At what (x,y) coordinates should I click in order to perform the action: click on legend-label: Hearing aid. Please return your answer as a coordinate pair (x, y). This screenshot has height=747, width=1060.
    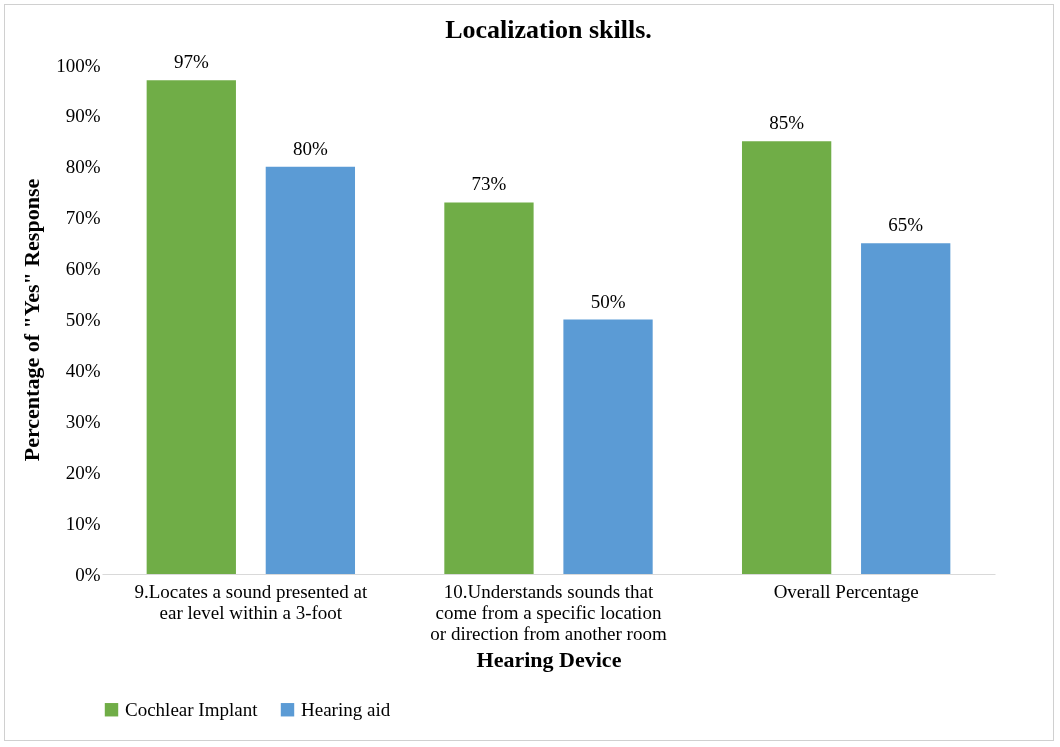
    Looking at the image, I should click on (346, 709).